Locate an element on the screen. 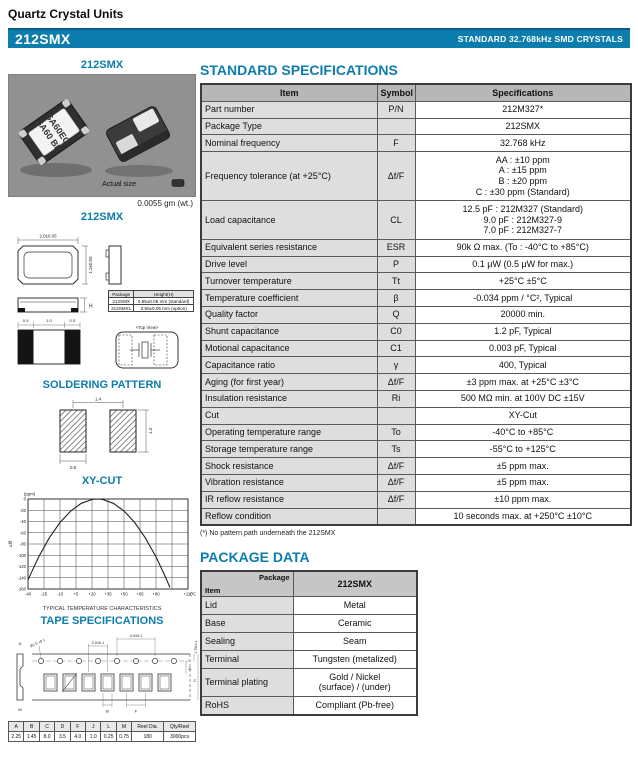 Image resolution: width=638 pixels, height=782 pixels. spec-cell: Ri is located at coordinates (396, 398).